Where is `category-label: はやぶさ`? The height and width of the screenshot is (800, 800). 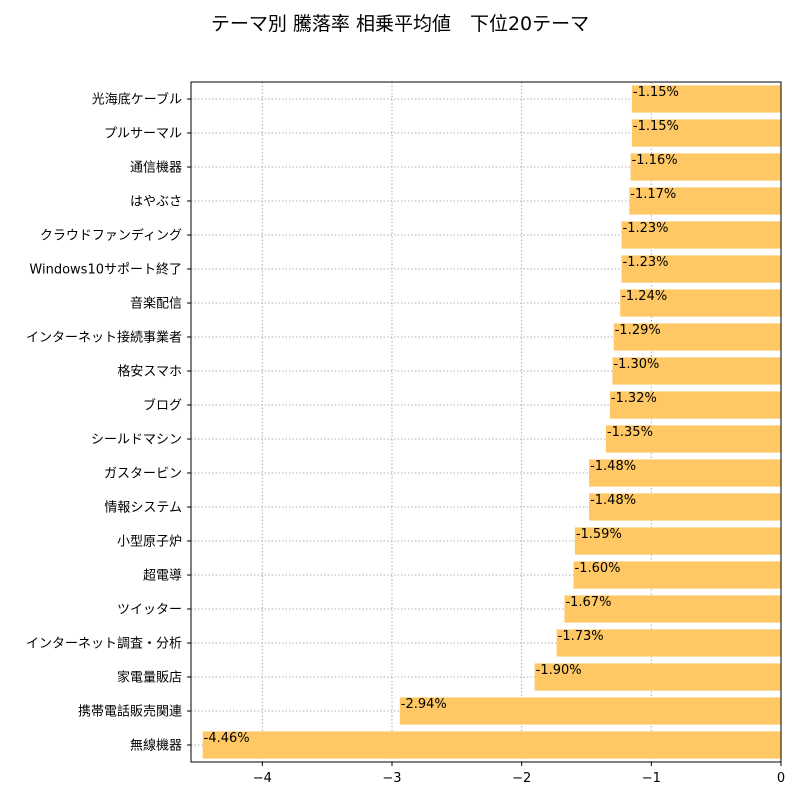 category-label: はやぶさ is located at coordinates (156, 202).